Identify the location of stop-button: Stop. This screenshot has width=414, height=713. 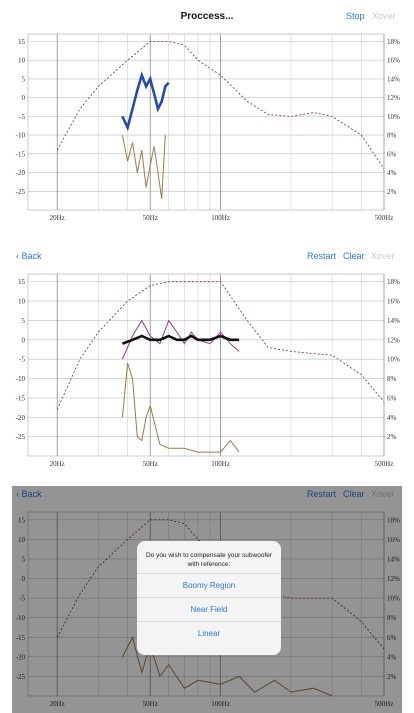
(355, 16).